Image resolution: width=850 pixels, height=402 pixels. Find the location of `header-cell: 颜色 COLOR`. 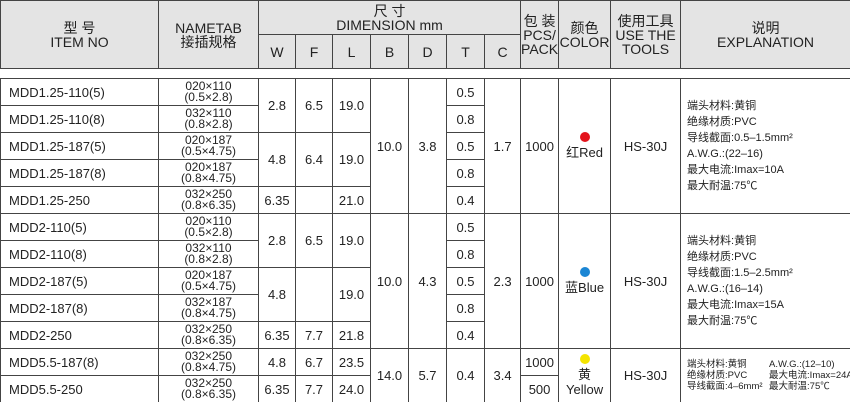

header-cell: 颜色 COLOR is located at coordinates (585, 34).